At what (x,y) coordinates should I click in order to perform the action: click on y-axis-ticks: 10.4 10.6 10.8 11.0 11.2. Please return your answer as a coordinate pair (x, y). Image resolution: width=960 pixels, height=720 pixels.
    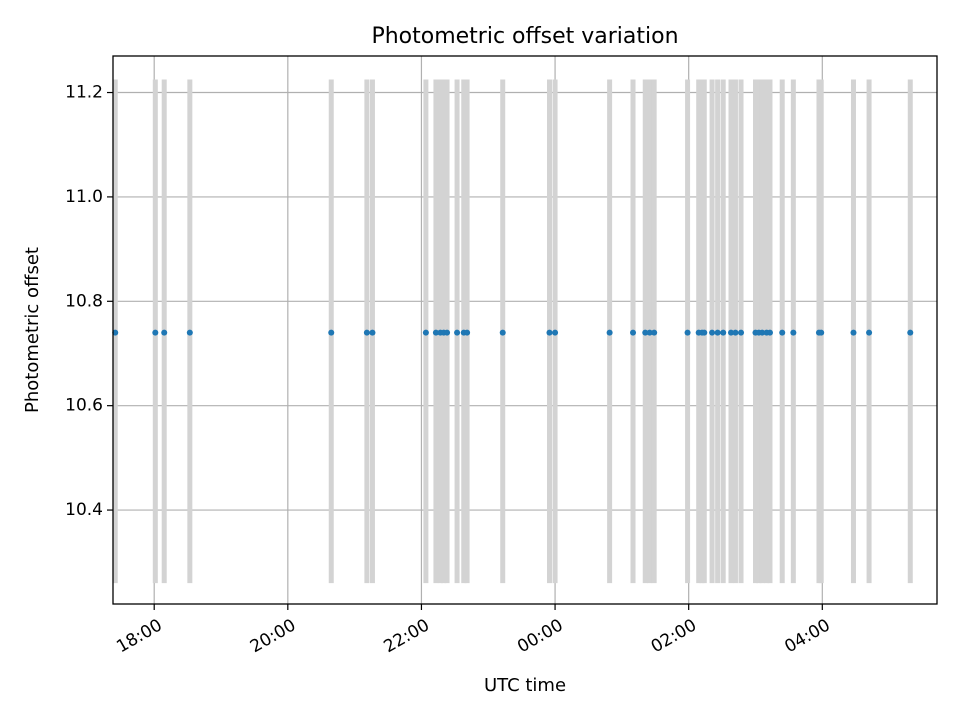
    Looking at the image, I should click on (89, 301).